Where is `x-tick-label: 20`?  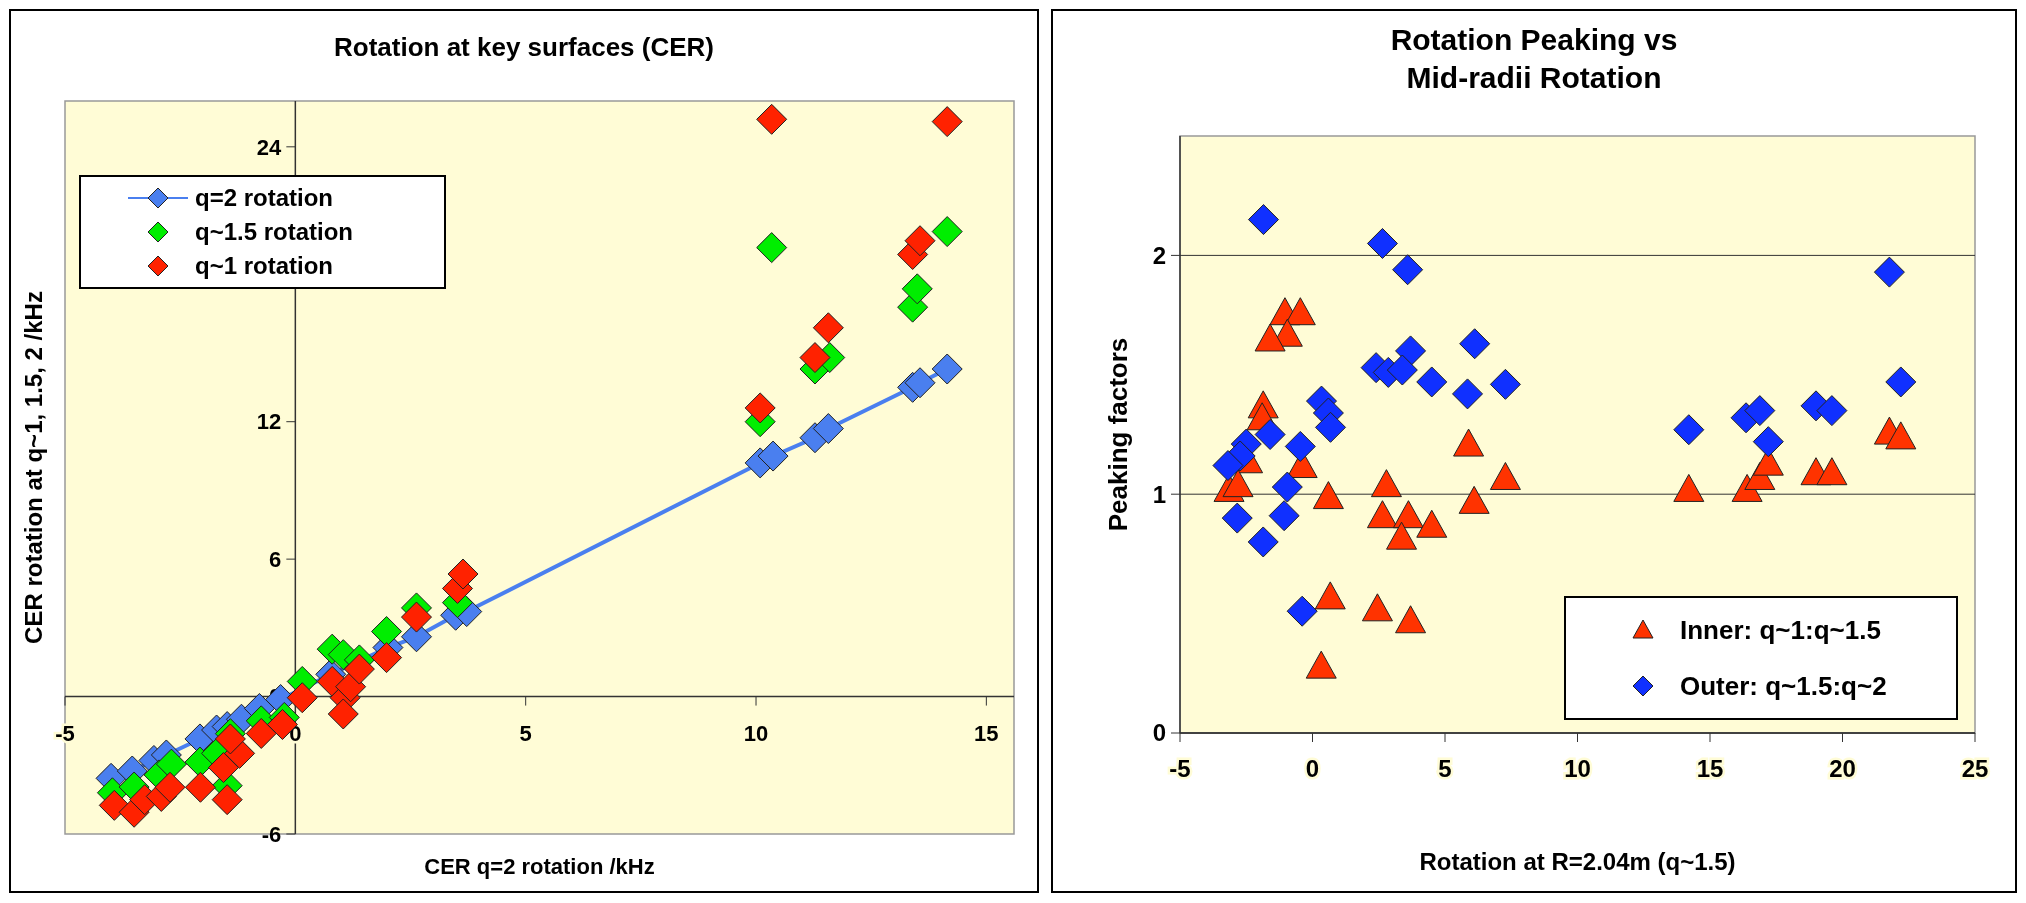 x-tick-label: 20 is located at coordinates (1842, 768).